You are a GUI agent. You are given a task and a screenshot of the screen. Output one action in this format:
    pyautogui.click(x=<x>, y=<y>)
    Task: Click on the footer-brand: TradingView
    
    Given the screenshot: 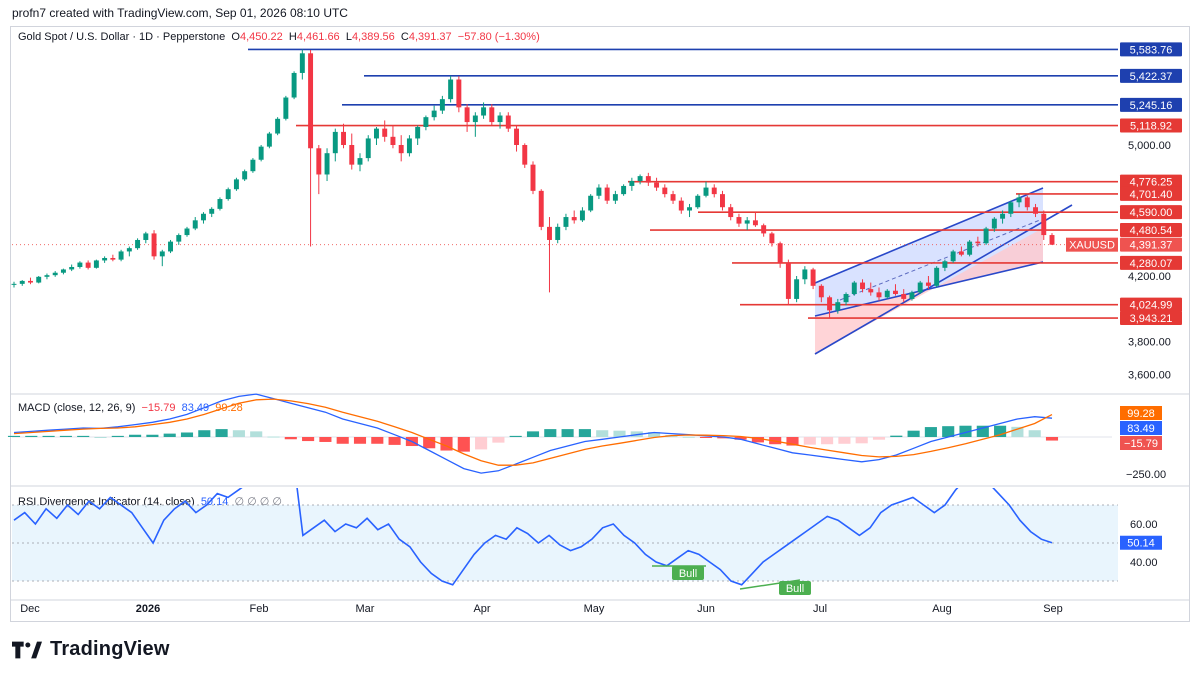 What is the action you would take?
    pyautogui.click(x=91, y=649)
    